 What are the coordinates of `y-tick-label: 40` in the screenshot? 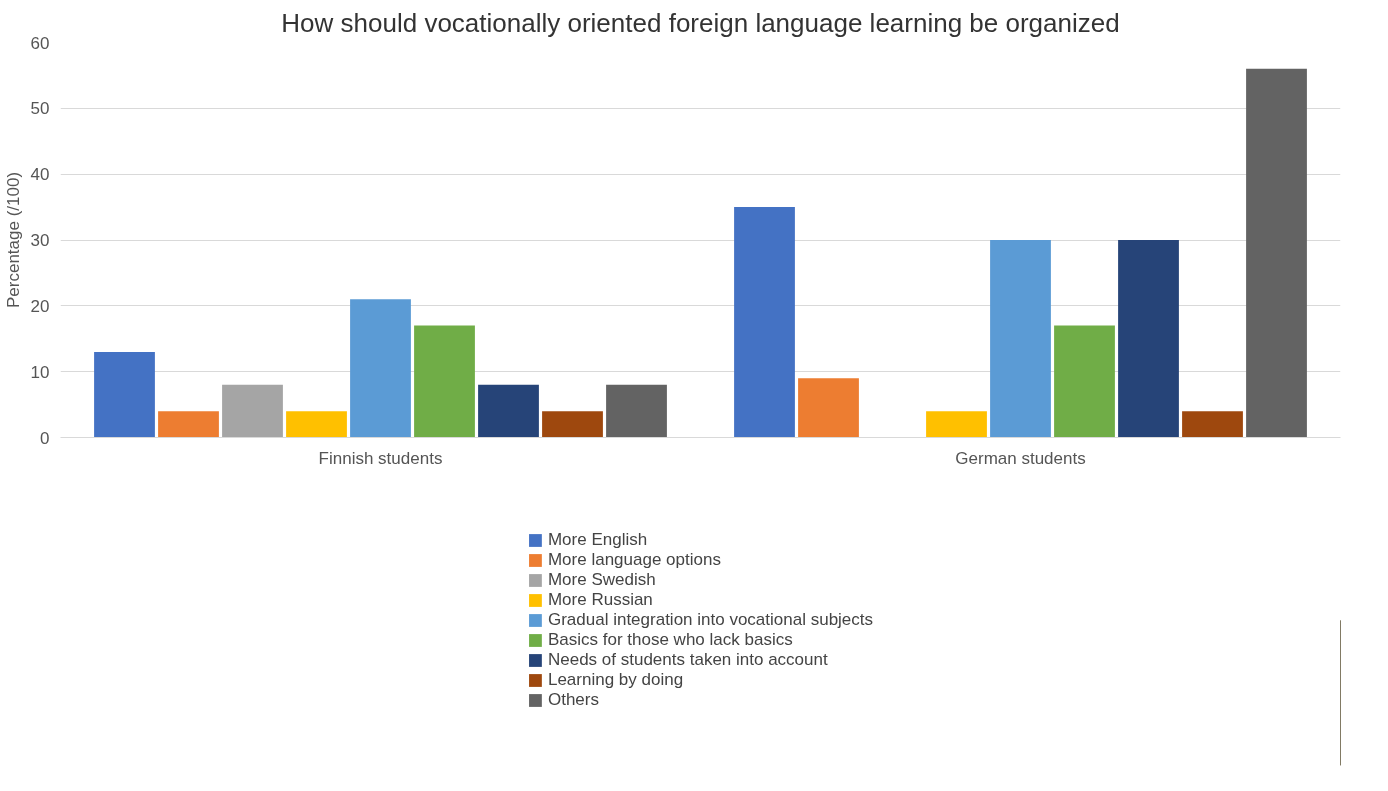 It's located at (40, 175).